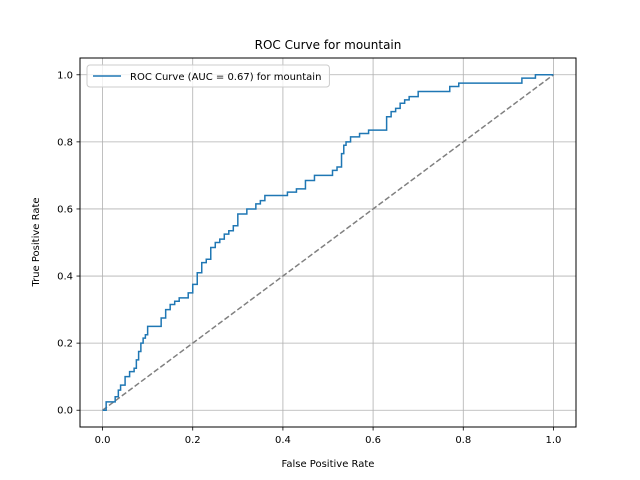 This screenshot has width=640, height=480. Describe the element at coordinates (65, 142) in the screenshot. I see `y-tick-label: 0.8` at that location.